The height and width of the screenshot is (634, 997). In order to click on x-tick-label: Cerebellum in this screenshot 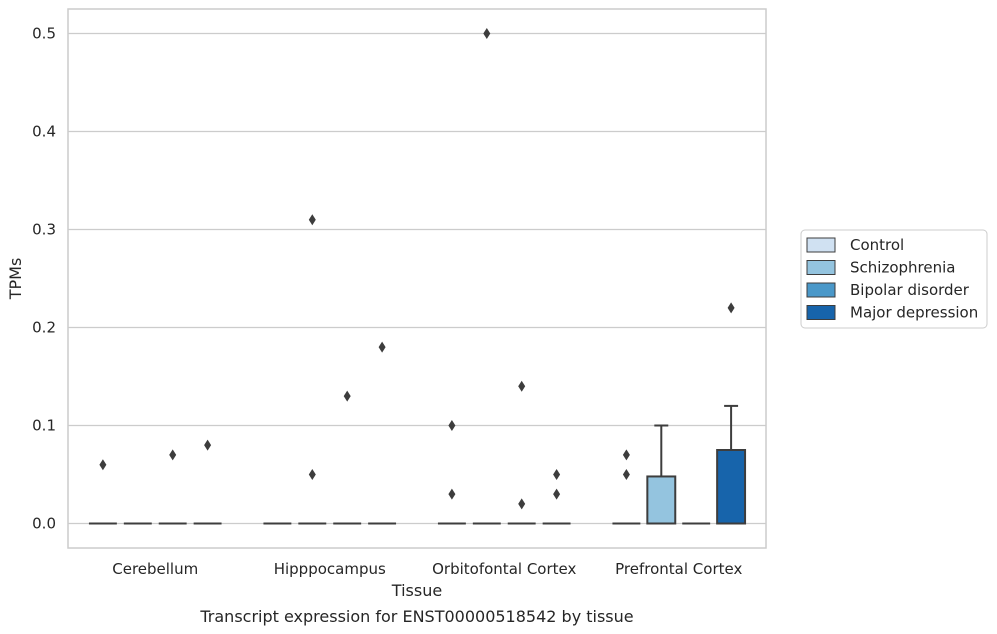, I will do `click(155, 569)`.